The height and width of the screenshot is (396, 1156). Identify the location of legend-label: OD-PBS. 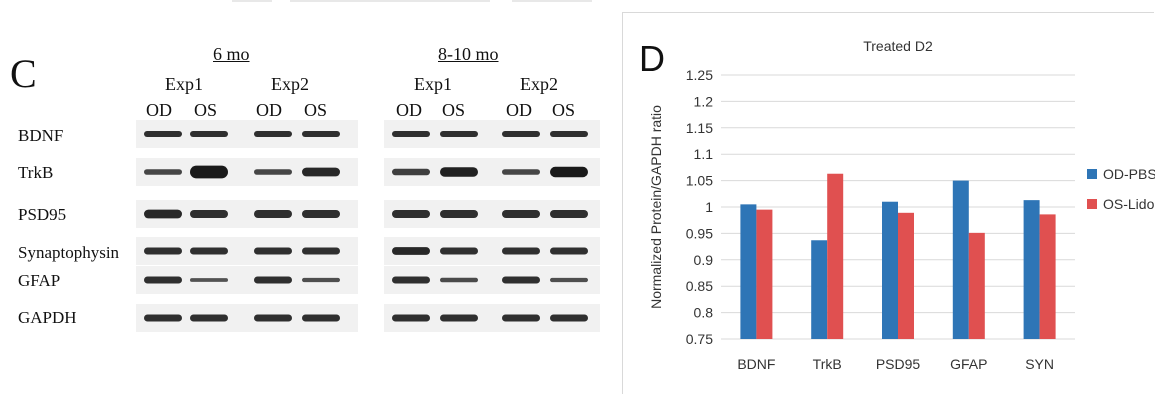
(1129, 174).